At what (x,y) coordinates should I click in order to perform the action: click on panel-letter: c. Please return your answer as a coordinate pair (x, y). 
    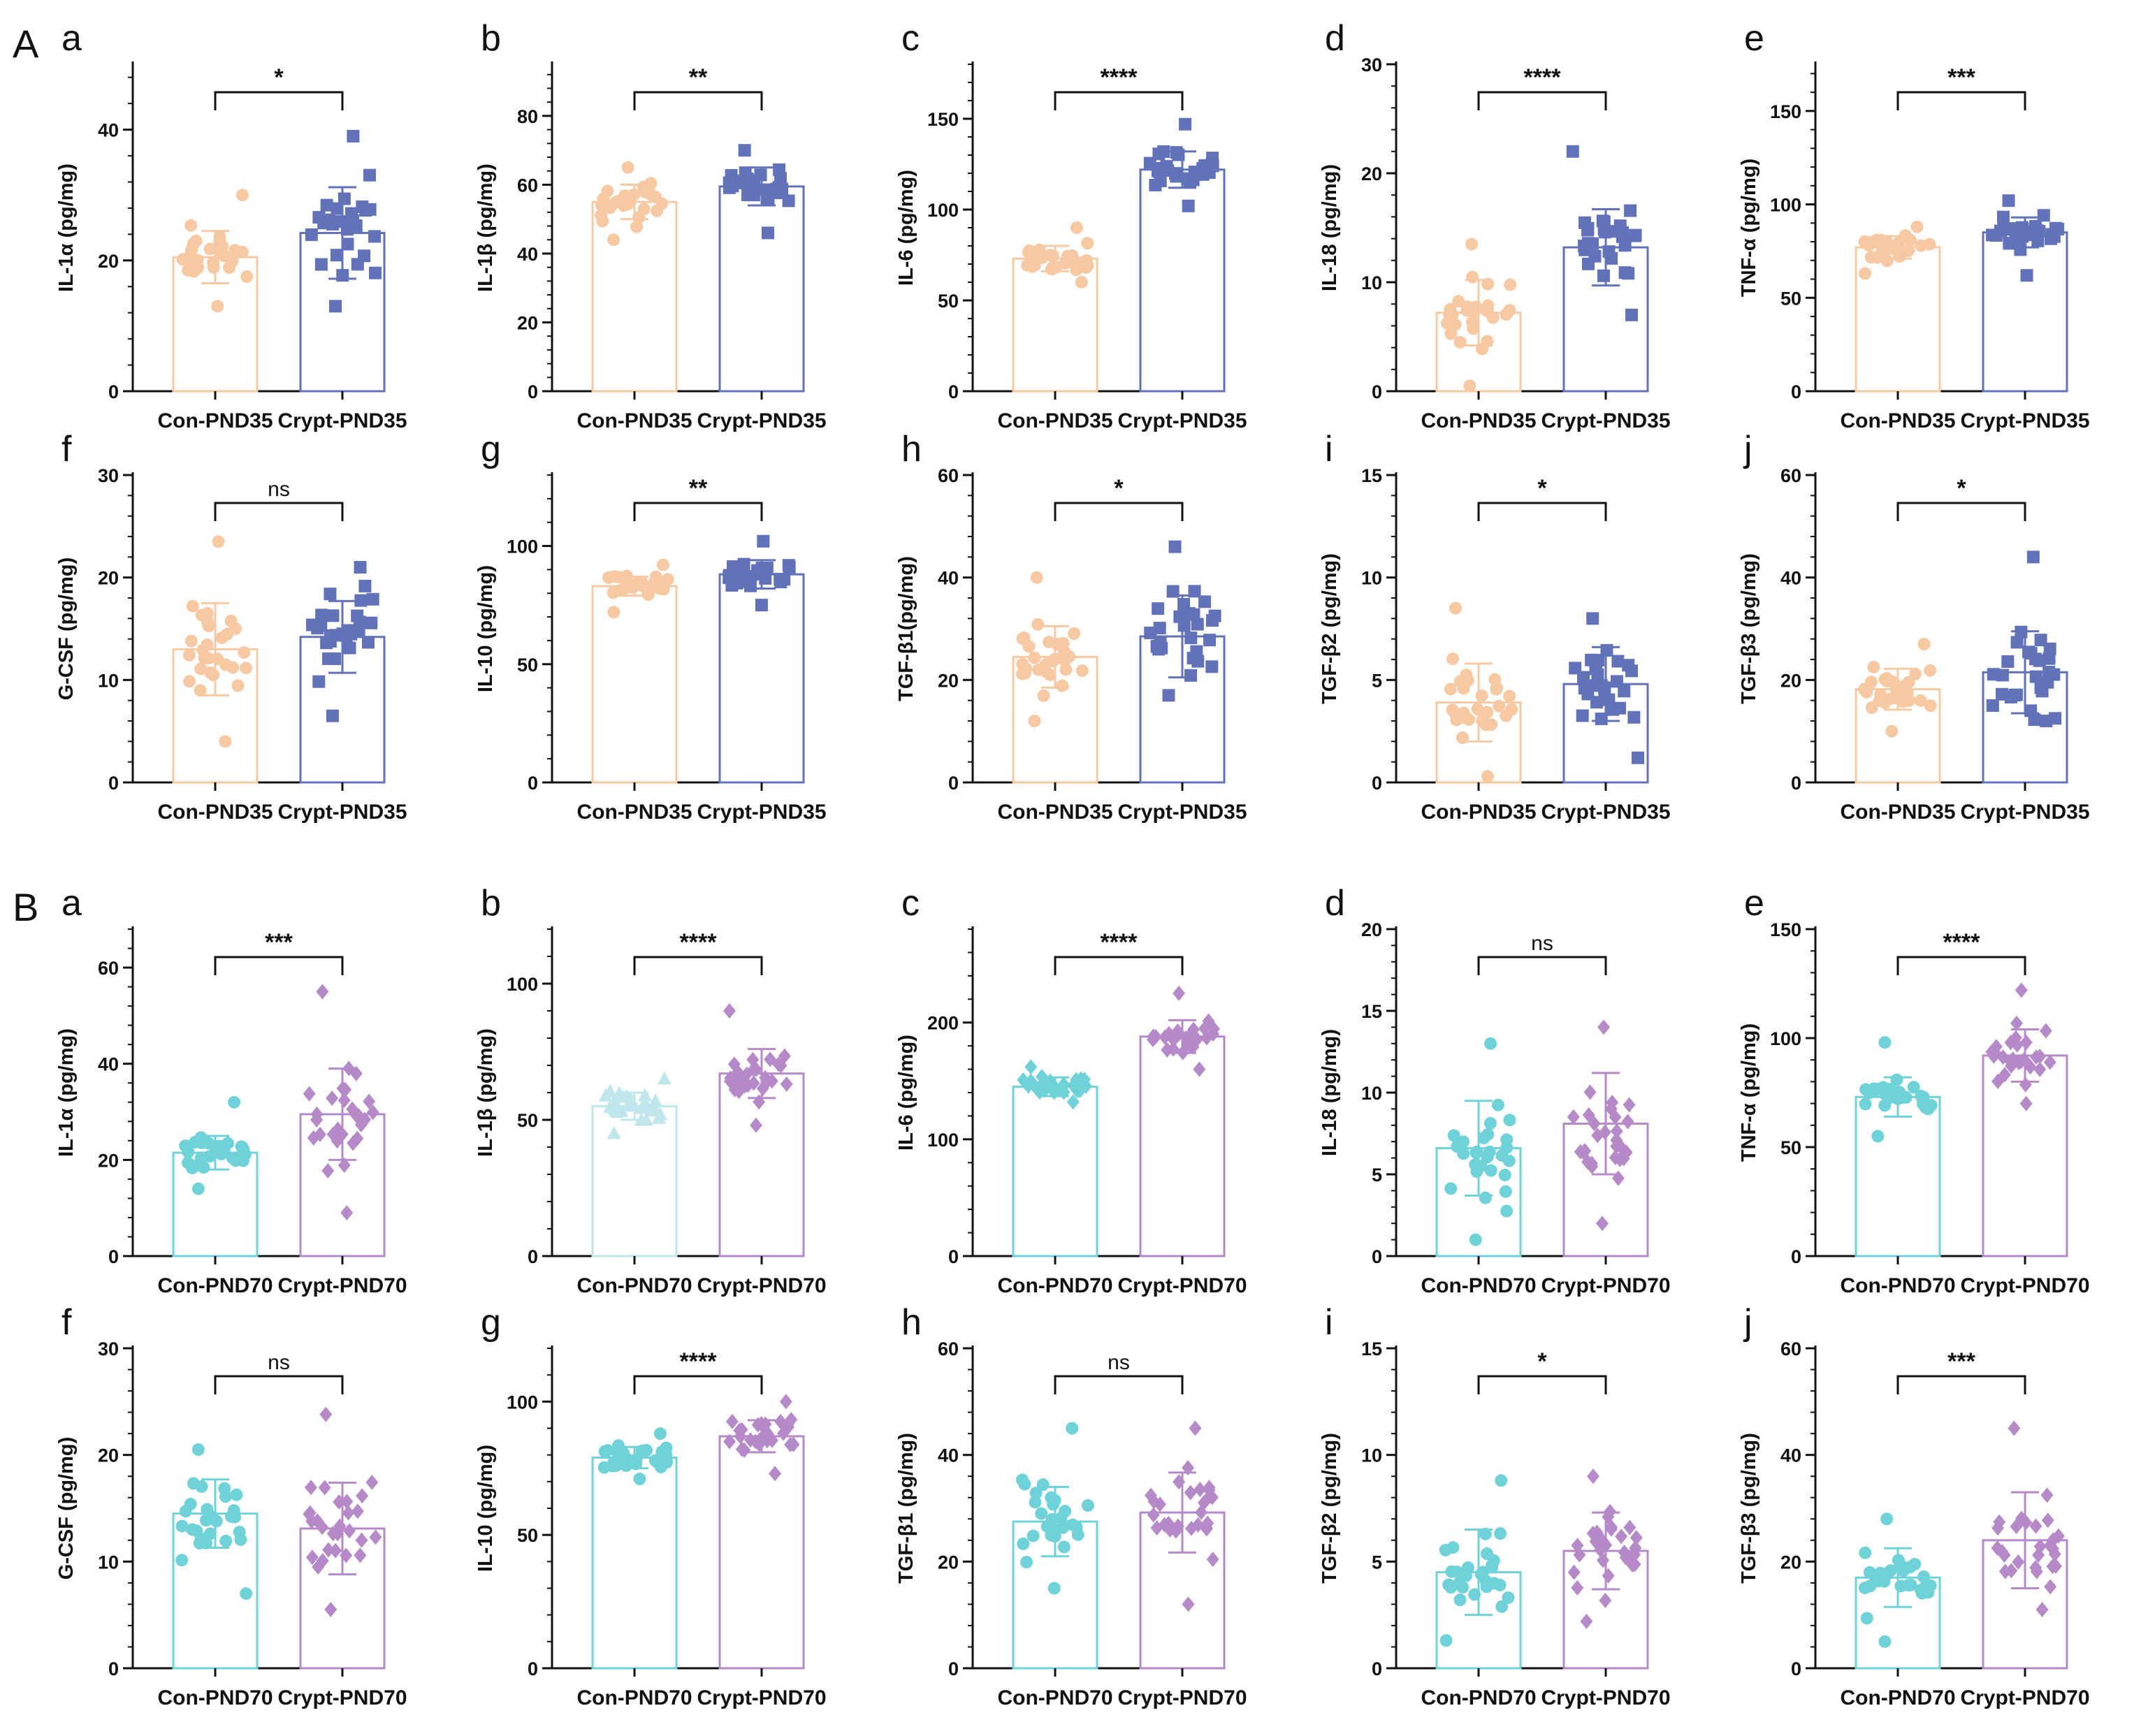
    Looking at the image, I should click on (910, 38).